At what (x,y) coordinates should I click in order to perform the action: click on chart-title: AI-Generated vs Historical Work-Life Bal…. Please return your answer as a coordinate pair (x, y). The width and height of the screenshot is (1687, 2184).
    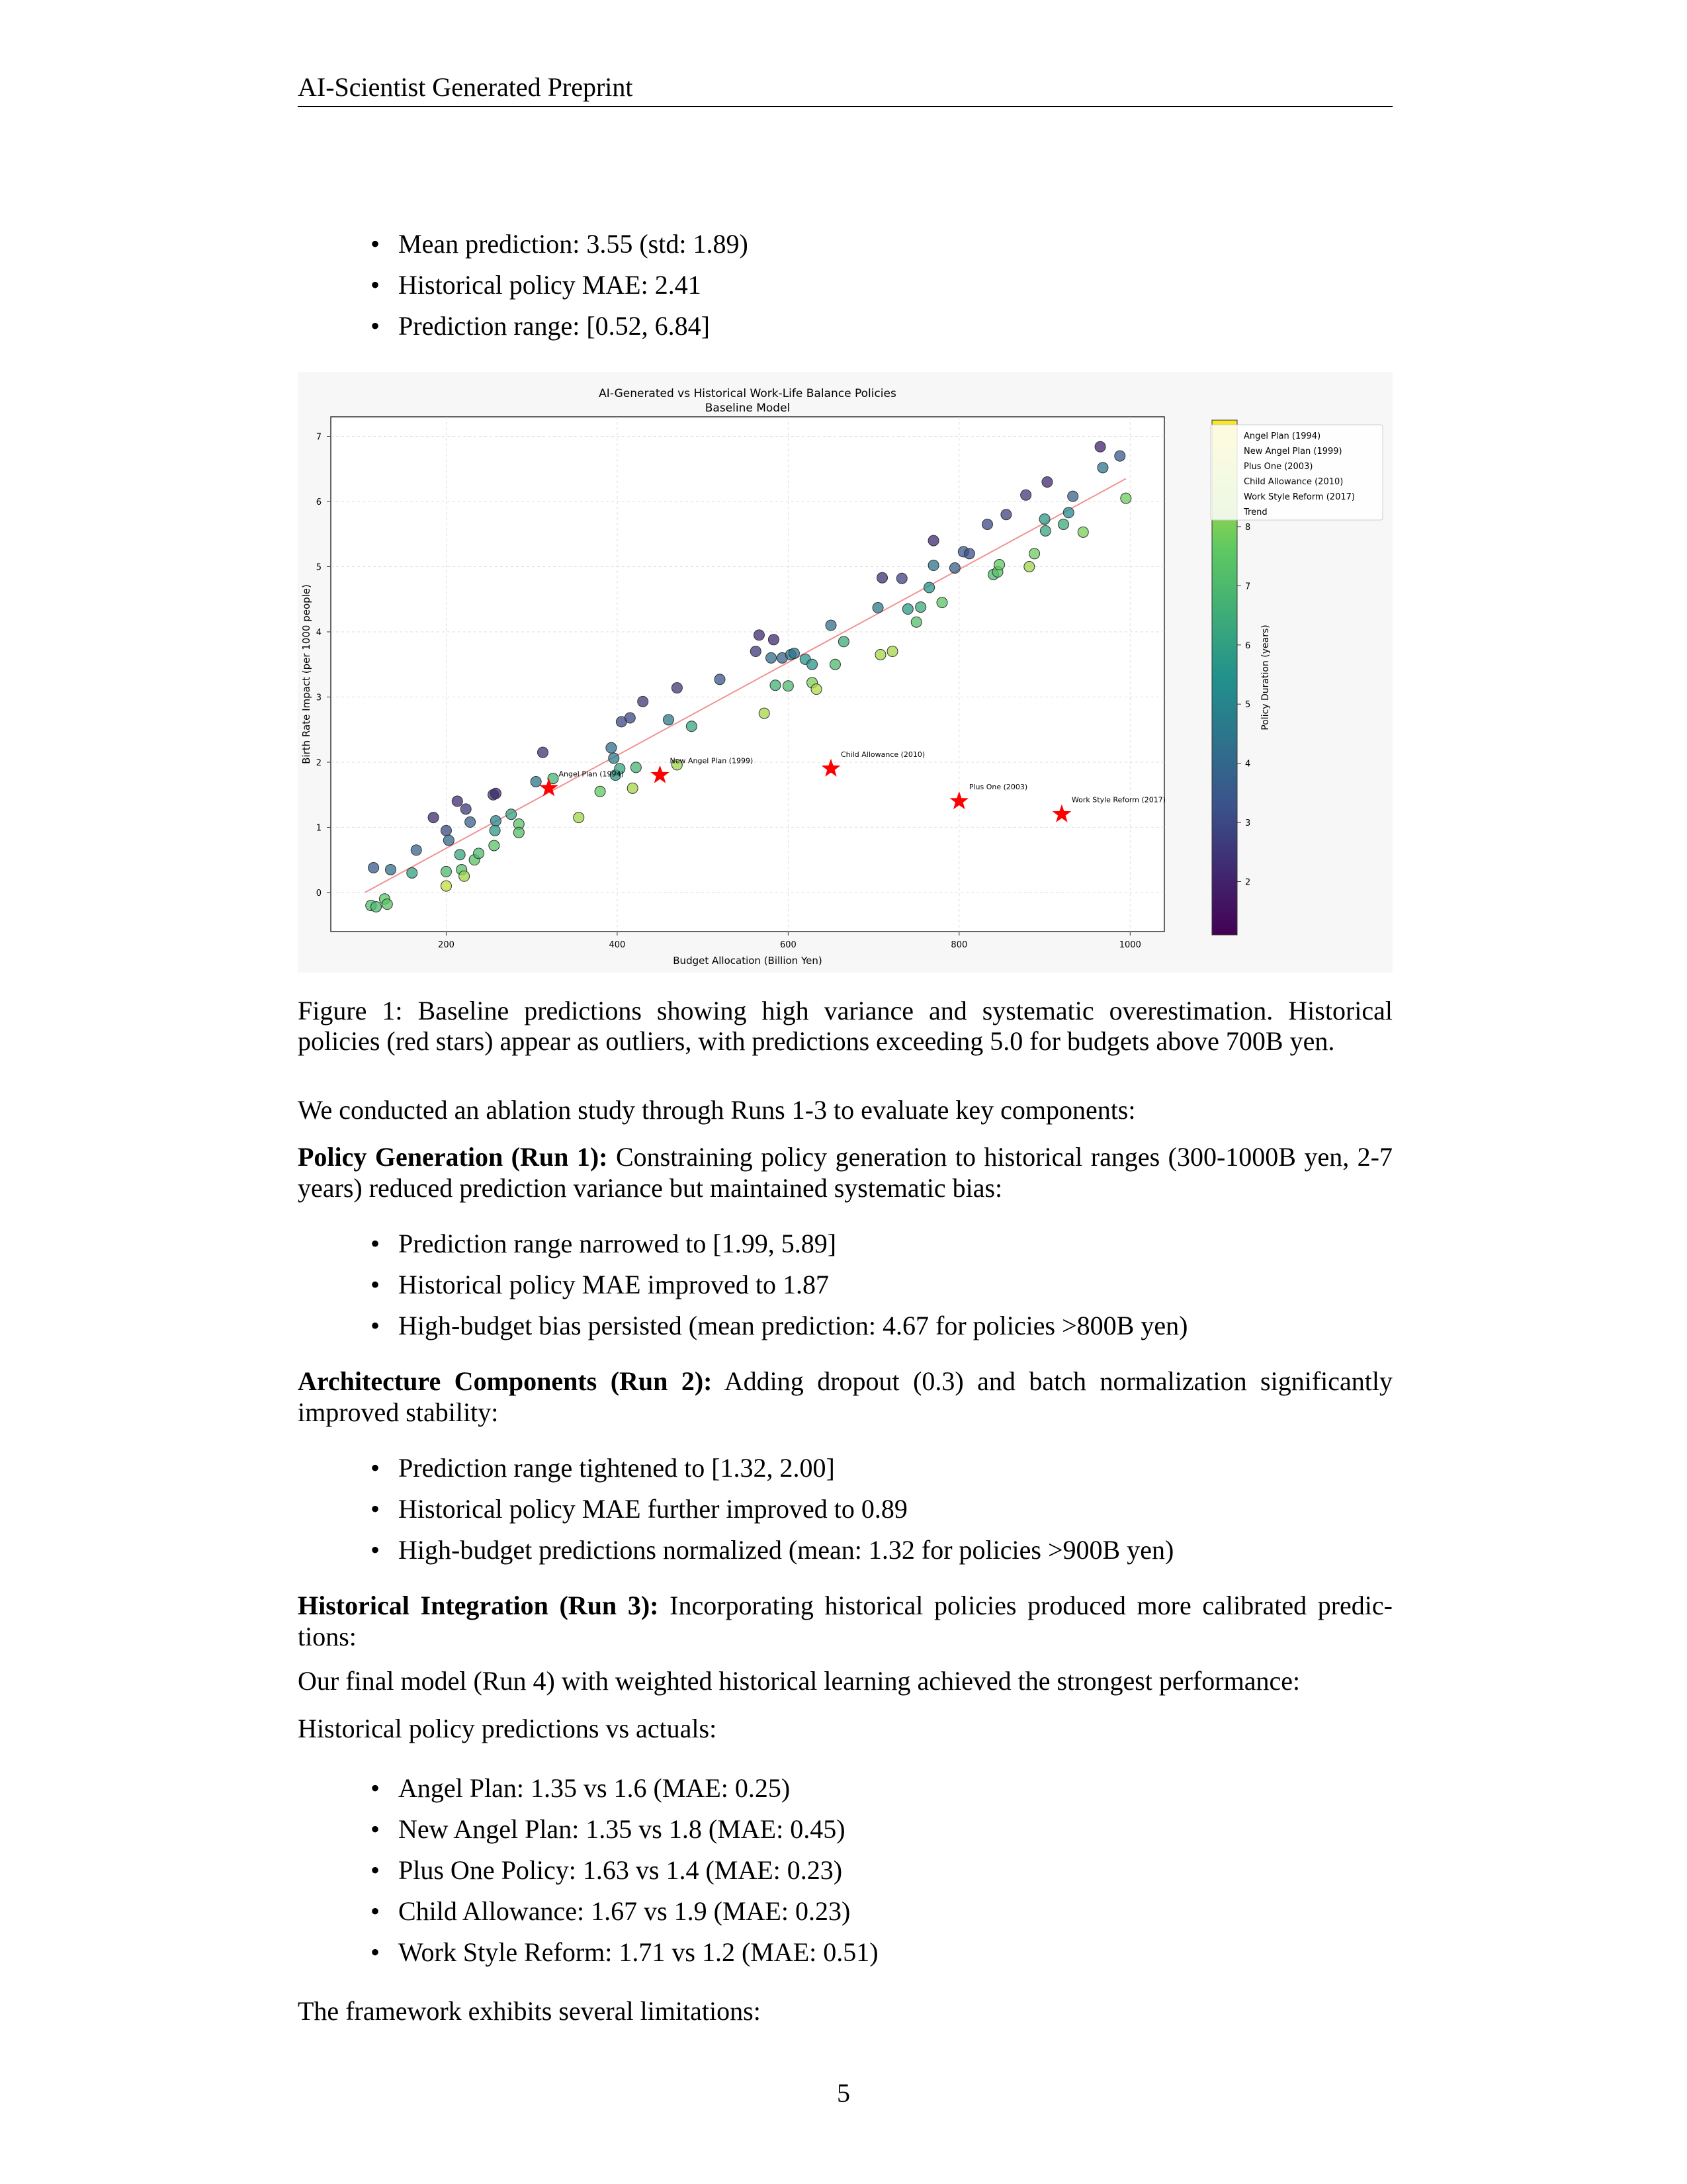
    Looking at the image, I should click on (748, 393).